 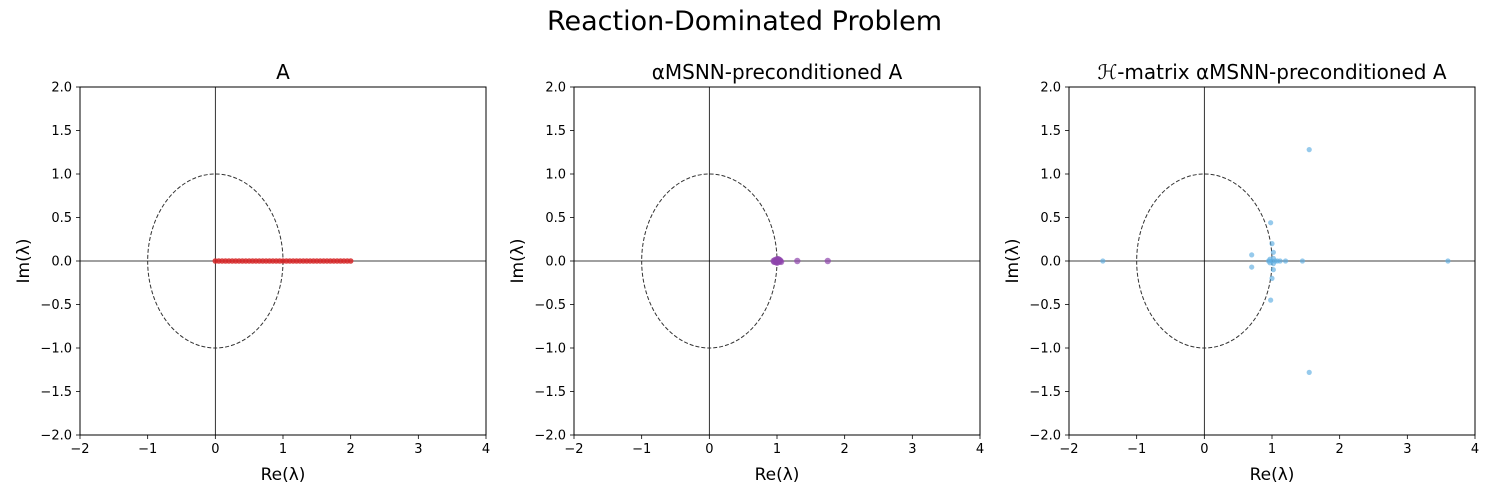 I want to click on panel-title: αMSNN-preconditioned A, so click(x=777, y=72).